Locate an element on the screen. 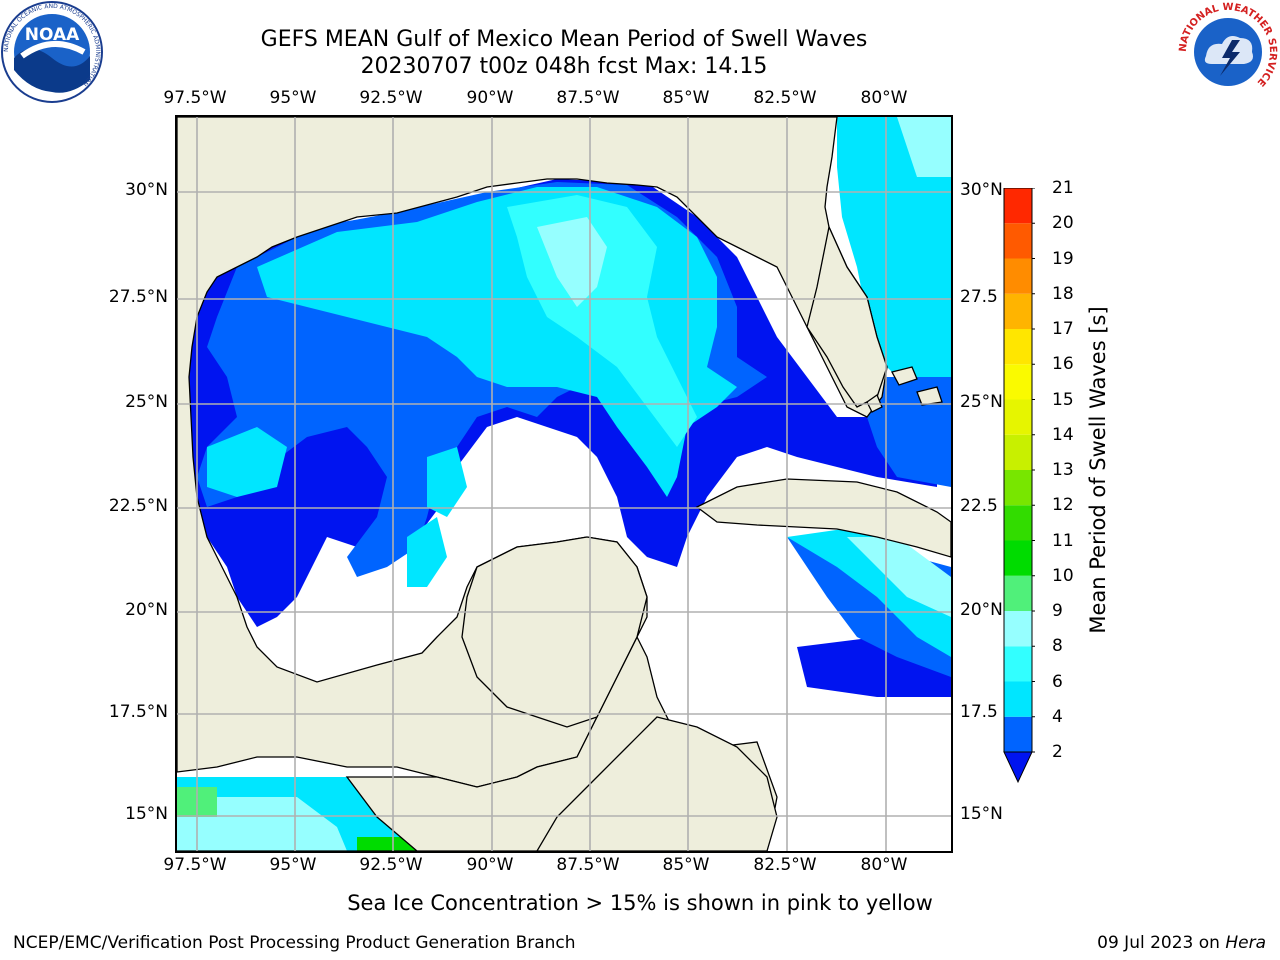 The image size is (1280, 960). lat_labels_left-4: 20°N is located at coordinates (146, 610).